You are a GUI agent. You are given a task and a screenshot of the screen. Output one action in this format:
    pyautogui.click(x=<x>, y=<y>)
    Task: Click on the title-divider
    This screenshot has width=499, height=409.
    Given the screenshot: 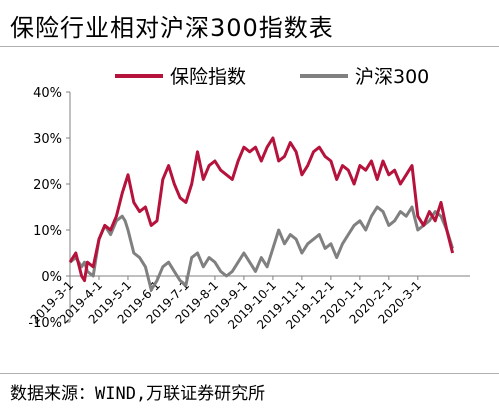 What is the action you would take?
    pyautogui.click(x=249, y=46)
    